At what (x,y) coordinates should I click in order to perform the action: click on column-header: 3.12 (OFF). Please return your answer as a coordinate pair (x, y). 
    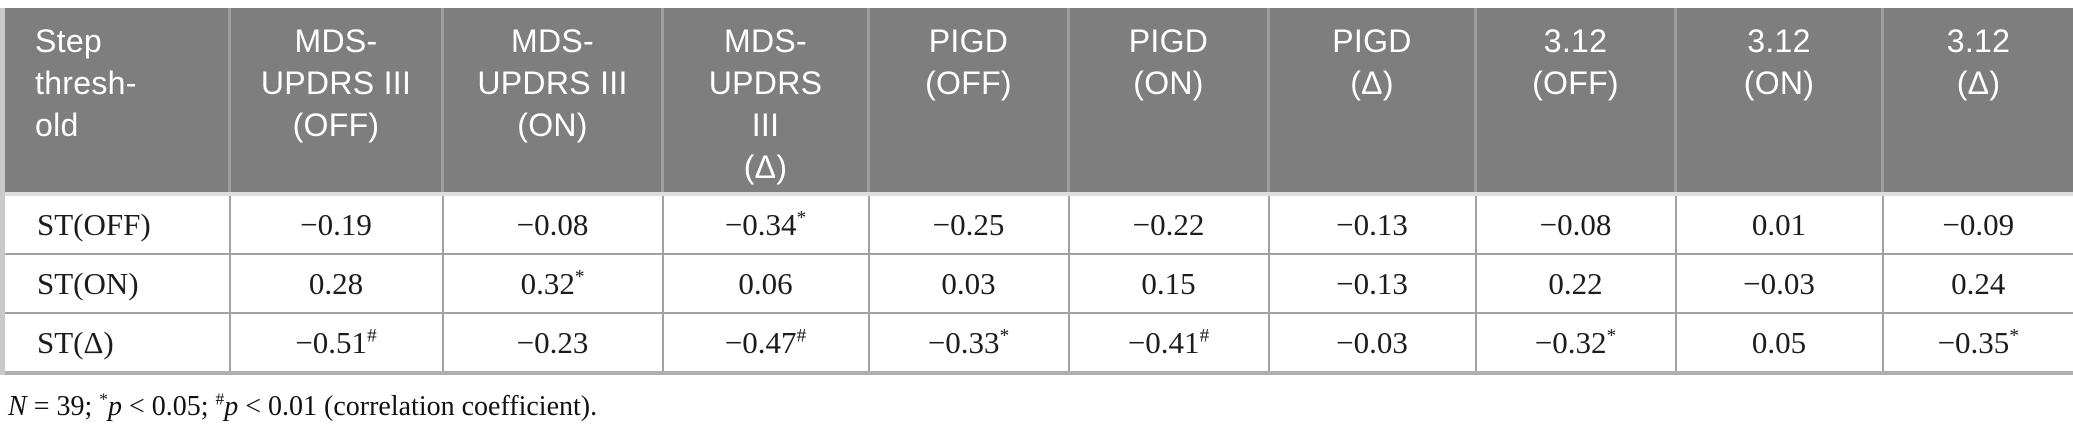
    Looking at the image, I should click on (1576, 102).